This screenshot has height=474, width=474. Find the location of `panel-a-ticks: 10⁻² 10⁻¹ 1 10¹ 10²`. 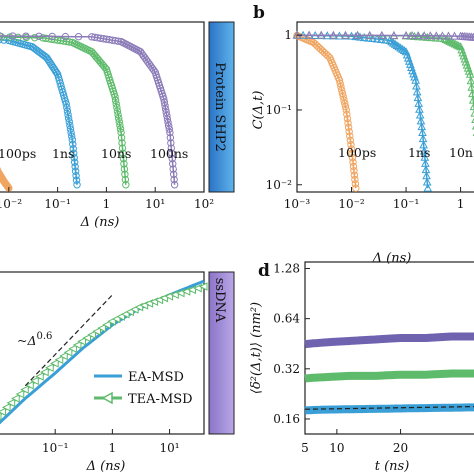

panel-a-ticks: 10⁻² 10⁻¹ 1 10¹ 10² is located at coordinates (107, 199).